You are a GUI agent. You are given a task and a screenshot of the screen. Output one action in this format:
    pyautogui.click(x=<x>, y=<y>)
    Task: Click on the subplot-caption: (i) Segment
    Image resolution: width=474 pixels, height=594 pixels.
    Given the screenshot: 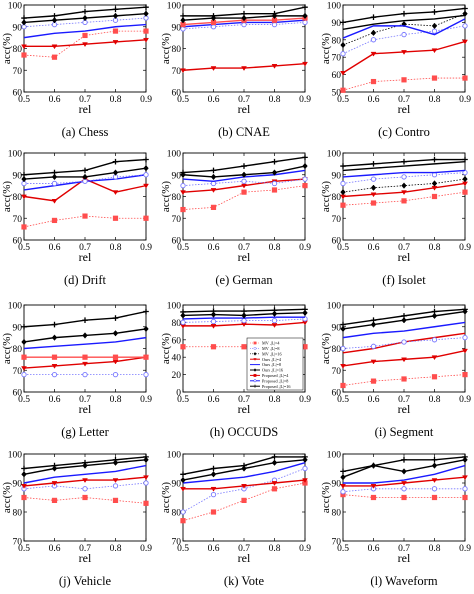 What is the action you would take?
    pyautogui.click(x=404, y=432)
    